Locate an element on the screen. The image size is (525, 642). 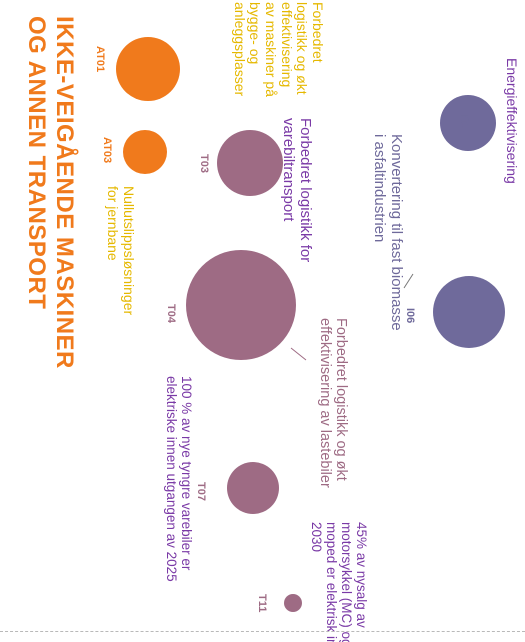
bubble-t04 is located at coordinates (241, 305).